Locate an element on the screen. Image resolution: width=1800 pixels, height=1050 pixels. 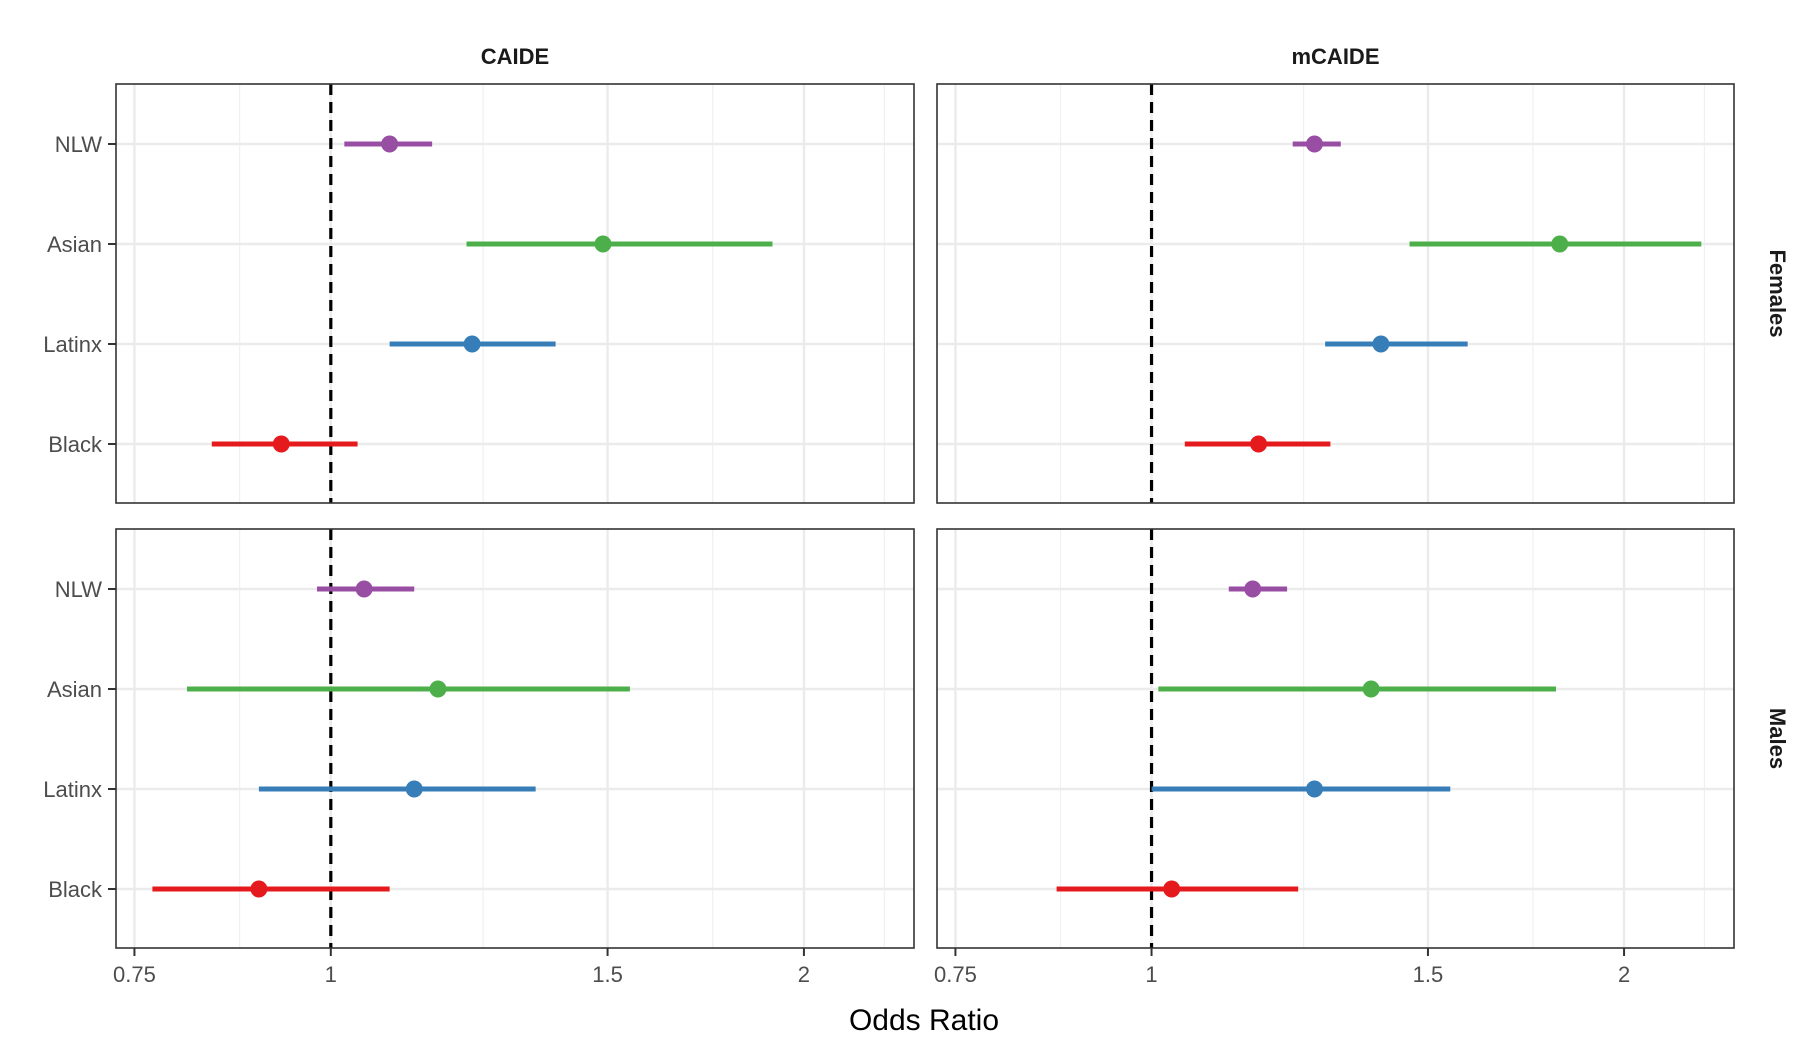
column-strip-caide: CAIDE is located at coordinates (515, 56).